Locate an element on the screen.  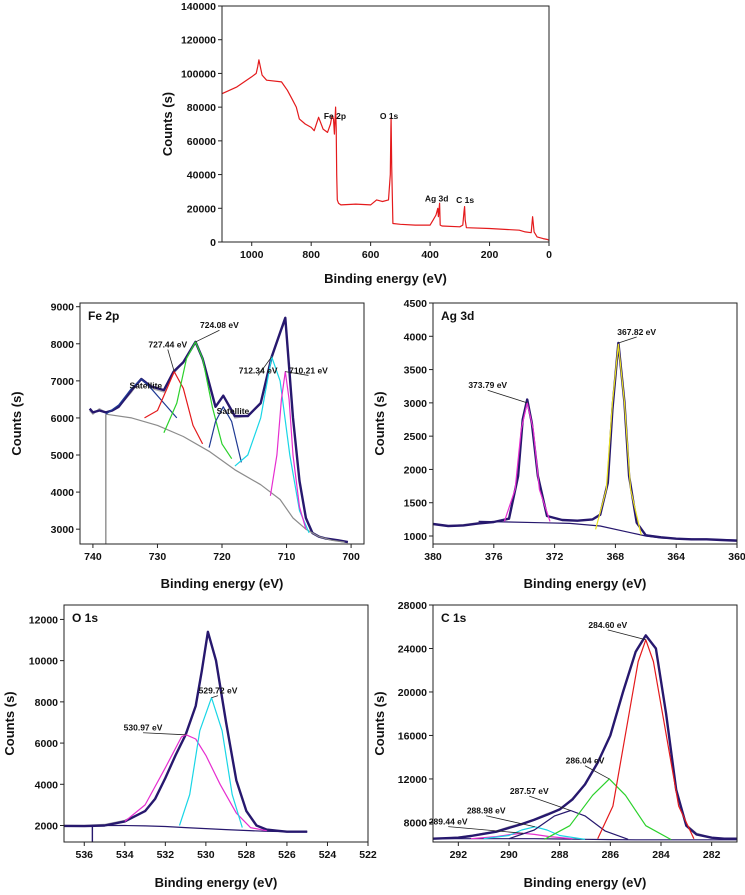
fe2p-panel-title: Fe 2p is located at coordinates (103, 316).